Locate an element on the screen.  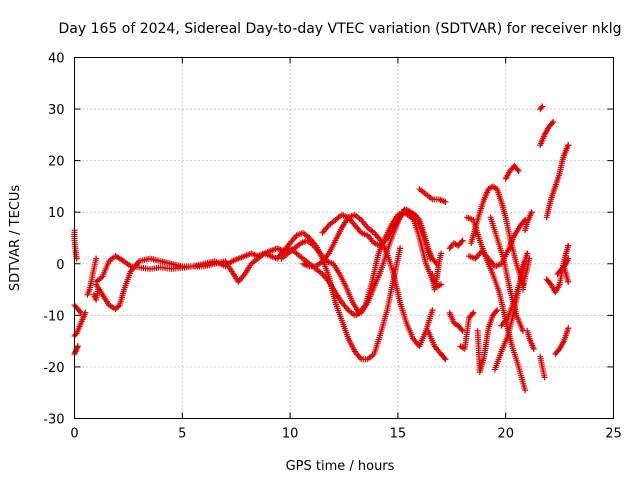
y-axis-label: SDTVAR / TECUs is located at coordinates (15, 238).